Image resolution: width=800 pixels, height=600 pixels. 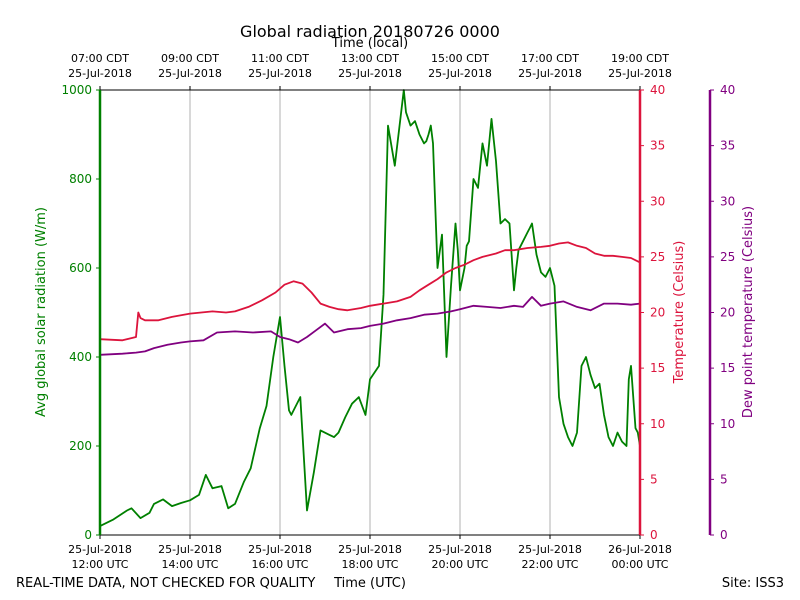 What do you see at coordinates (654, 535) in the screenshot?
I see `temperature-tick-label: 0` at bounding box center [654, 535].